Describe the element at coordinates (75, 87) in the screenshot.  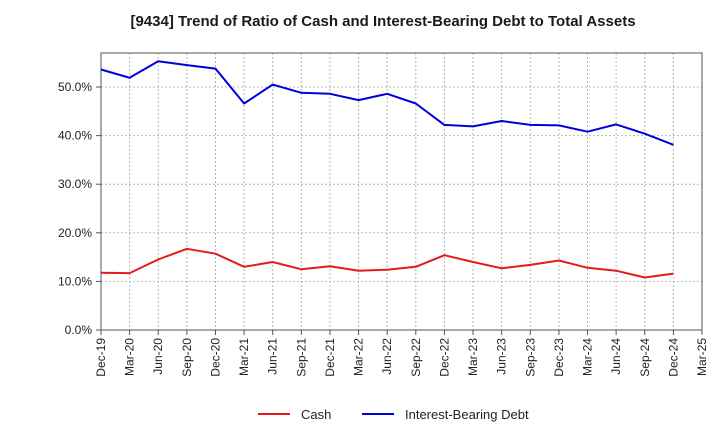
I see `y-tick-label: 50.0%` at that location.